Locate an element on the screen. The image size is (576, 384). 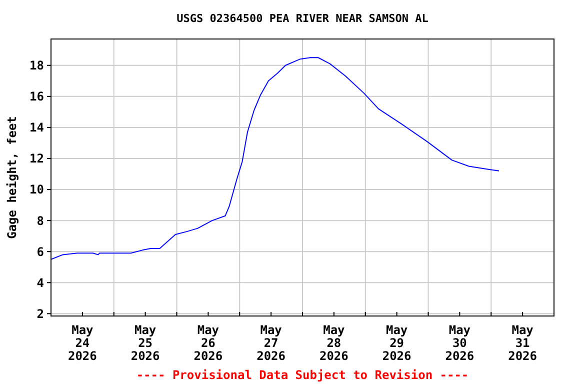
x-tick-label: May 26 2026 is located at coordinates (208, 343).